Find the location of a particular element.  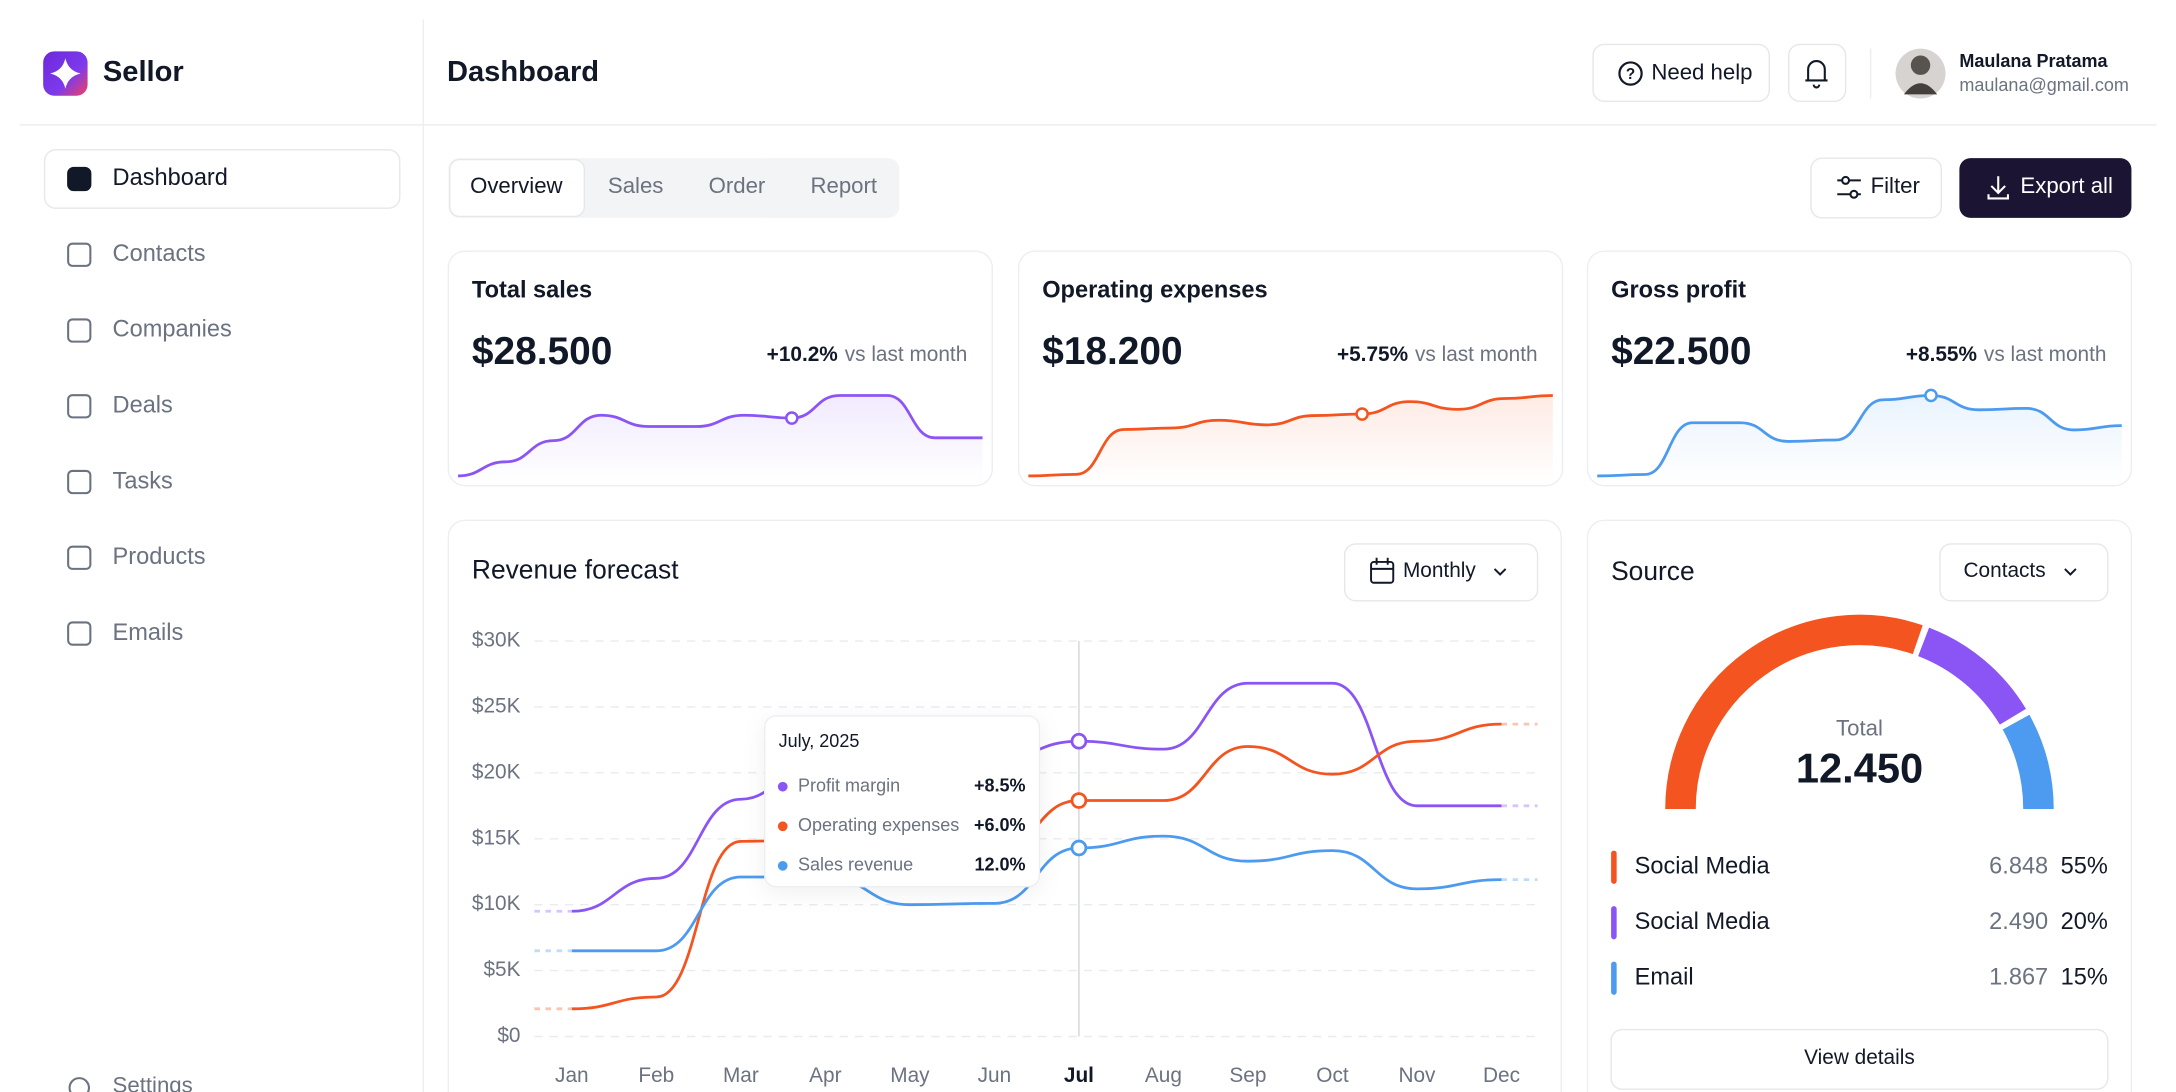

period-dropdown: Monthly is located at coordinates (1441, 572).